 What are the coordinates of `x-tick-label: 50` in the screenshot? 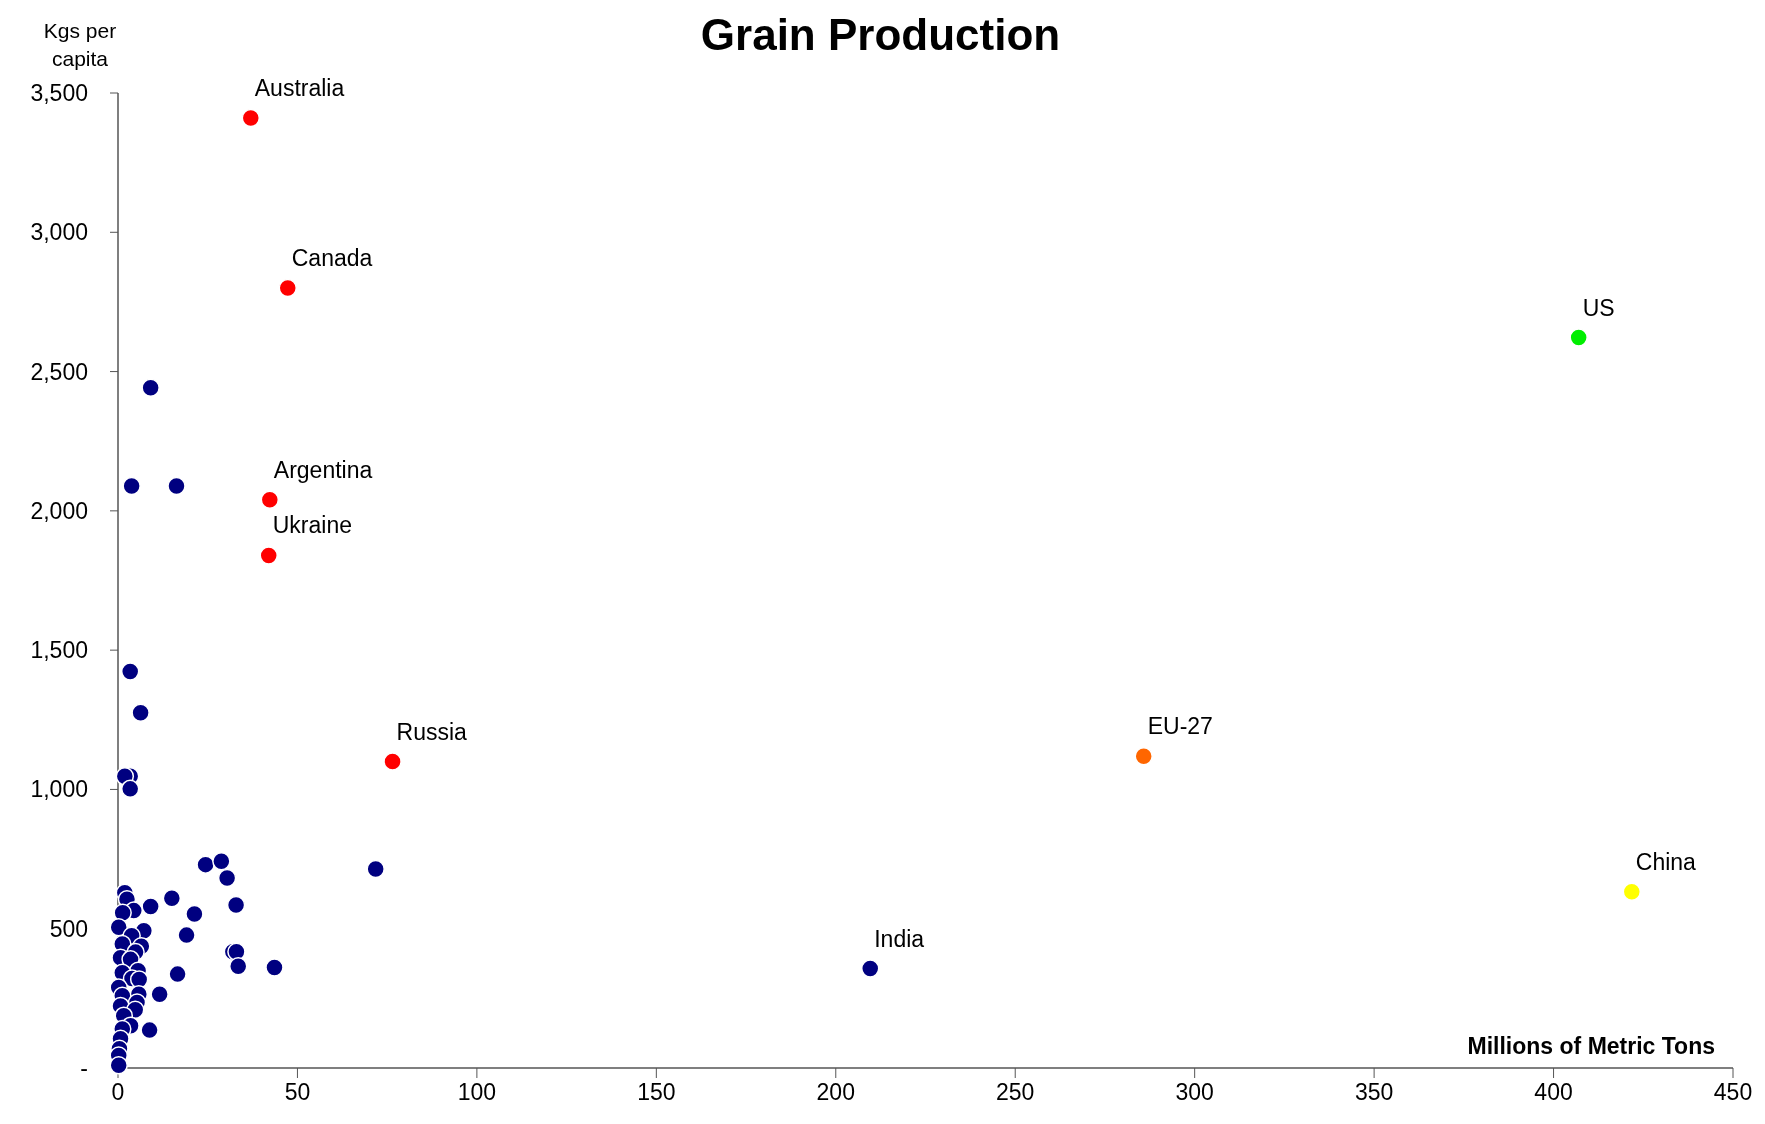 It's located at (297, 1092).